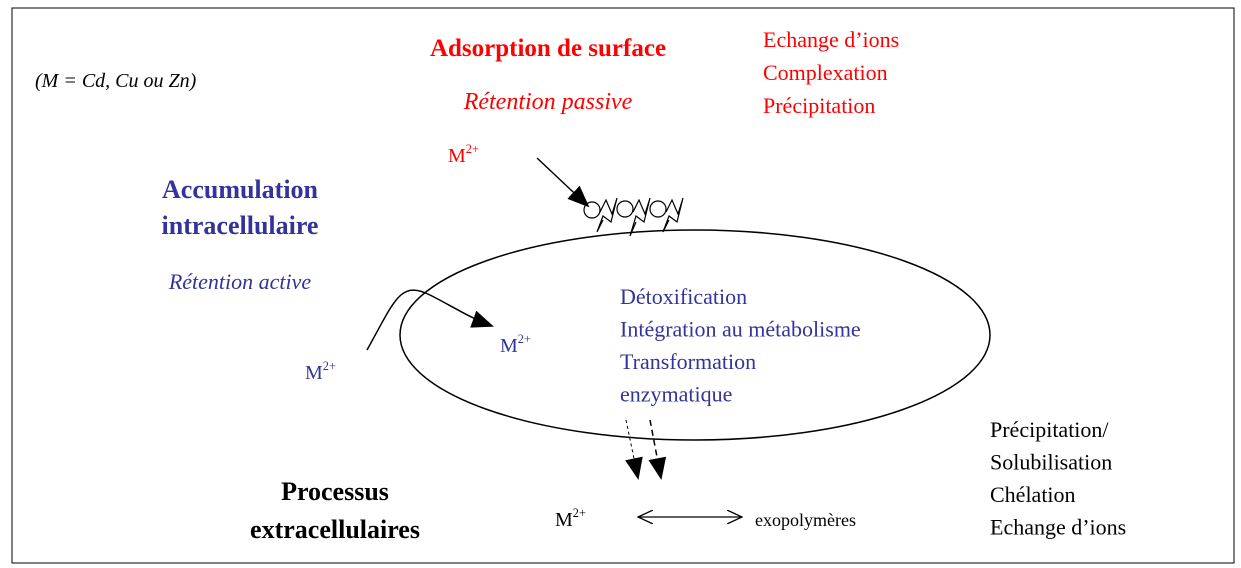  I want to click on intracellular-process: enzymatique, so click(676, 394).